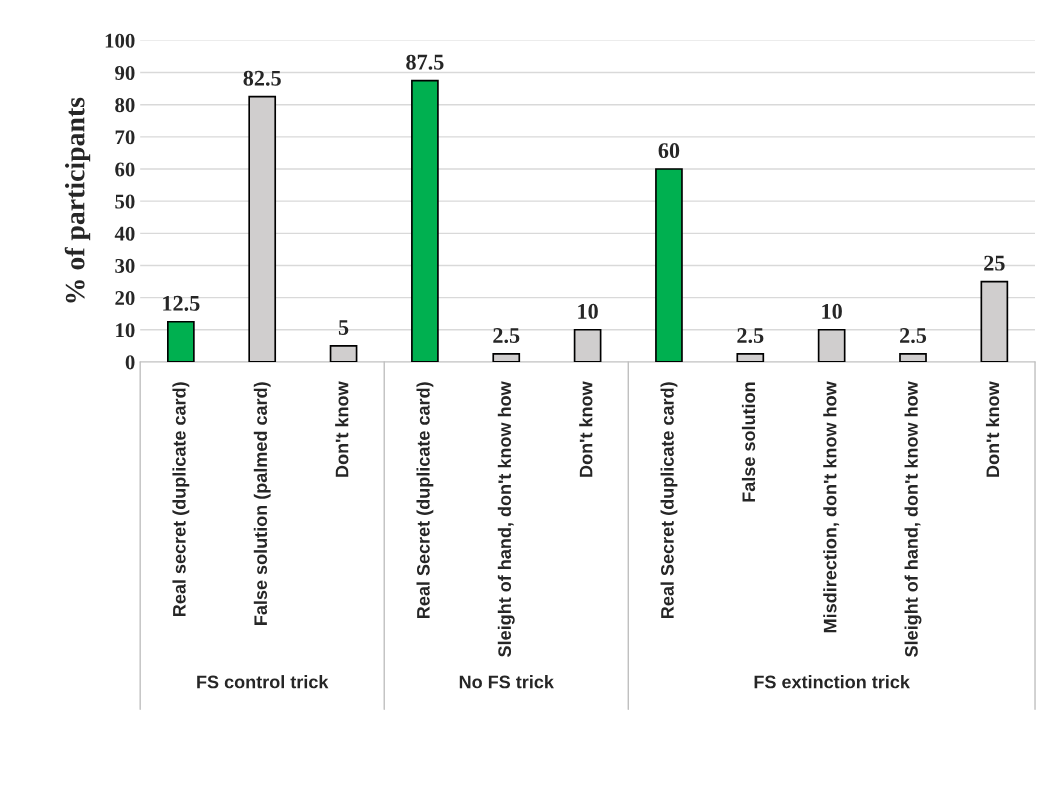  What do you see at coordinates (181, 499) in the screenshot?
I see `x-tick-label: Real secret (duplicate card)` at bounding box center [181, 499].